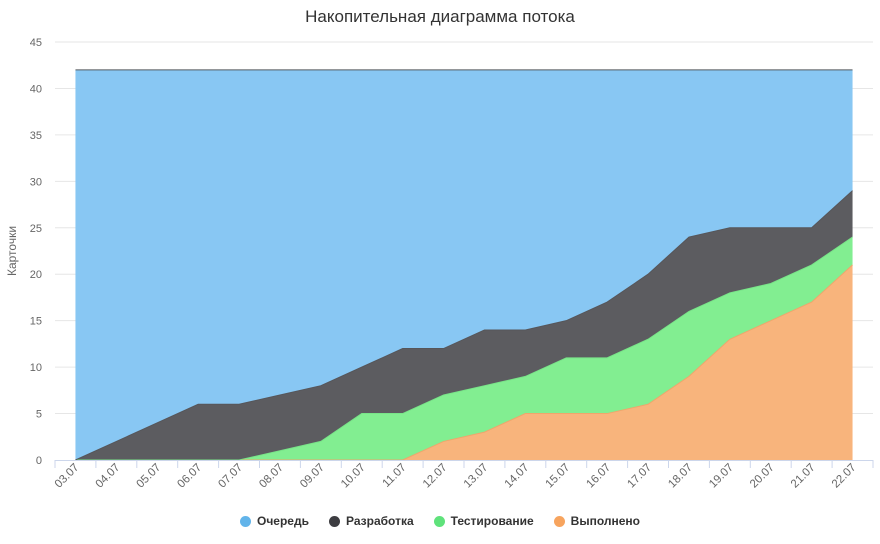 This screenshot has height=544, width=880. I want to click on x-tick-label: 05.07, so click(149, 476).